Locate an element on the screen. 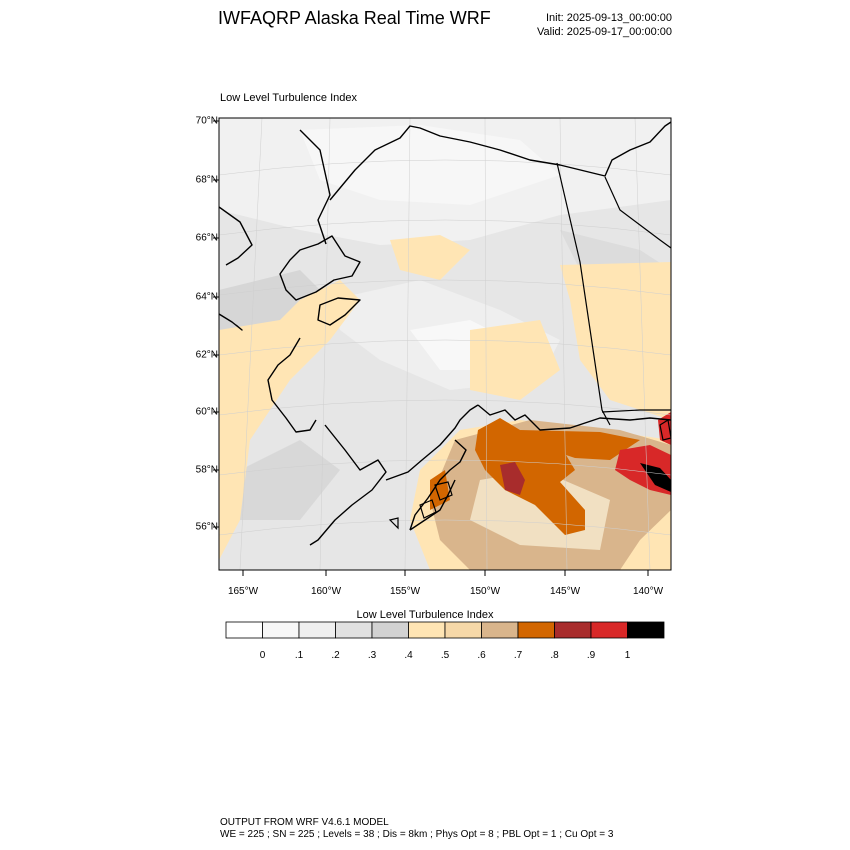  lat-label: 58°N is located at coordinates (206, 470).